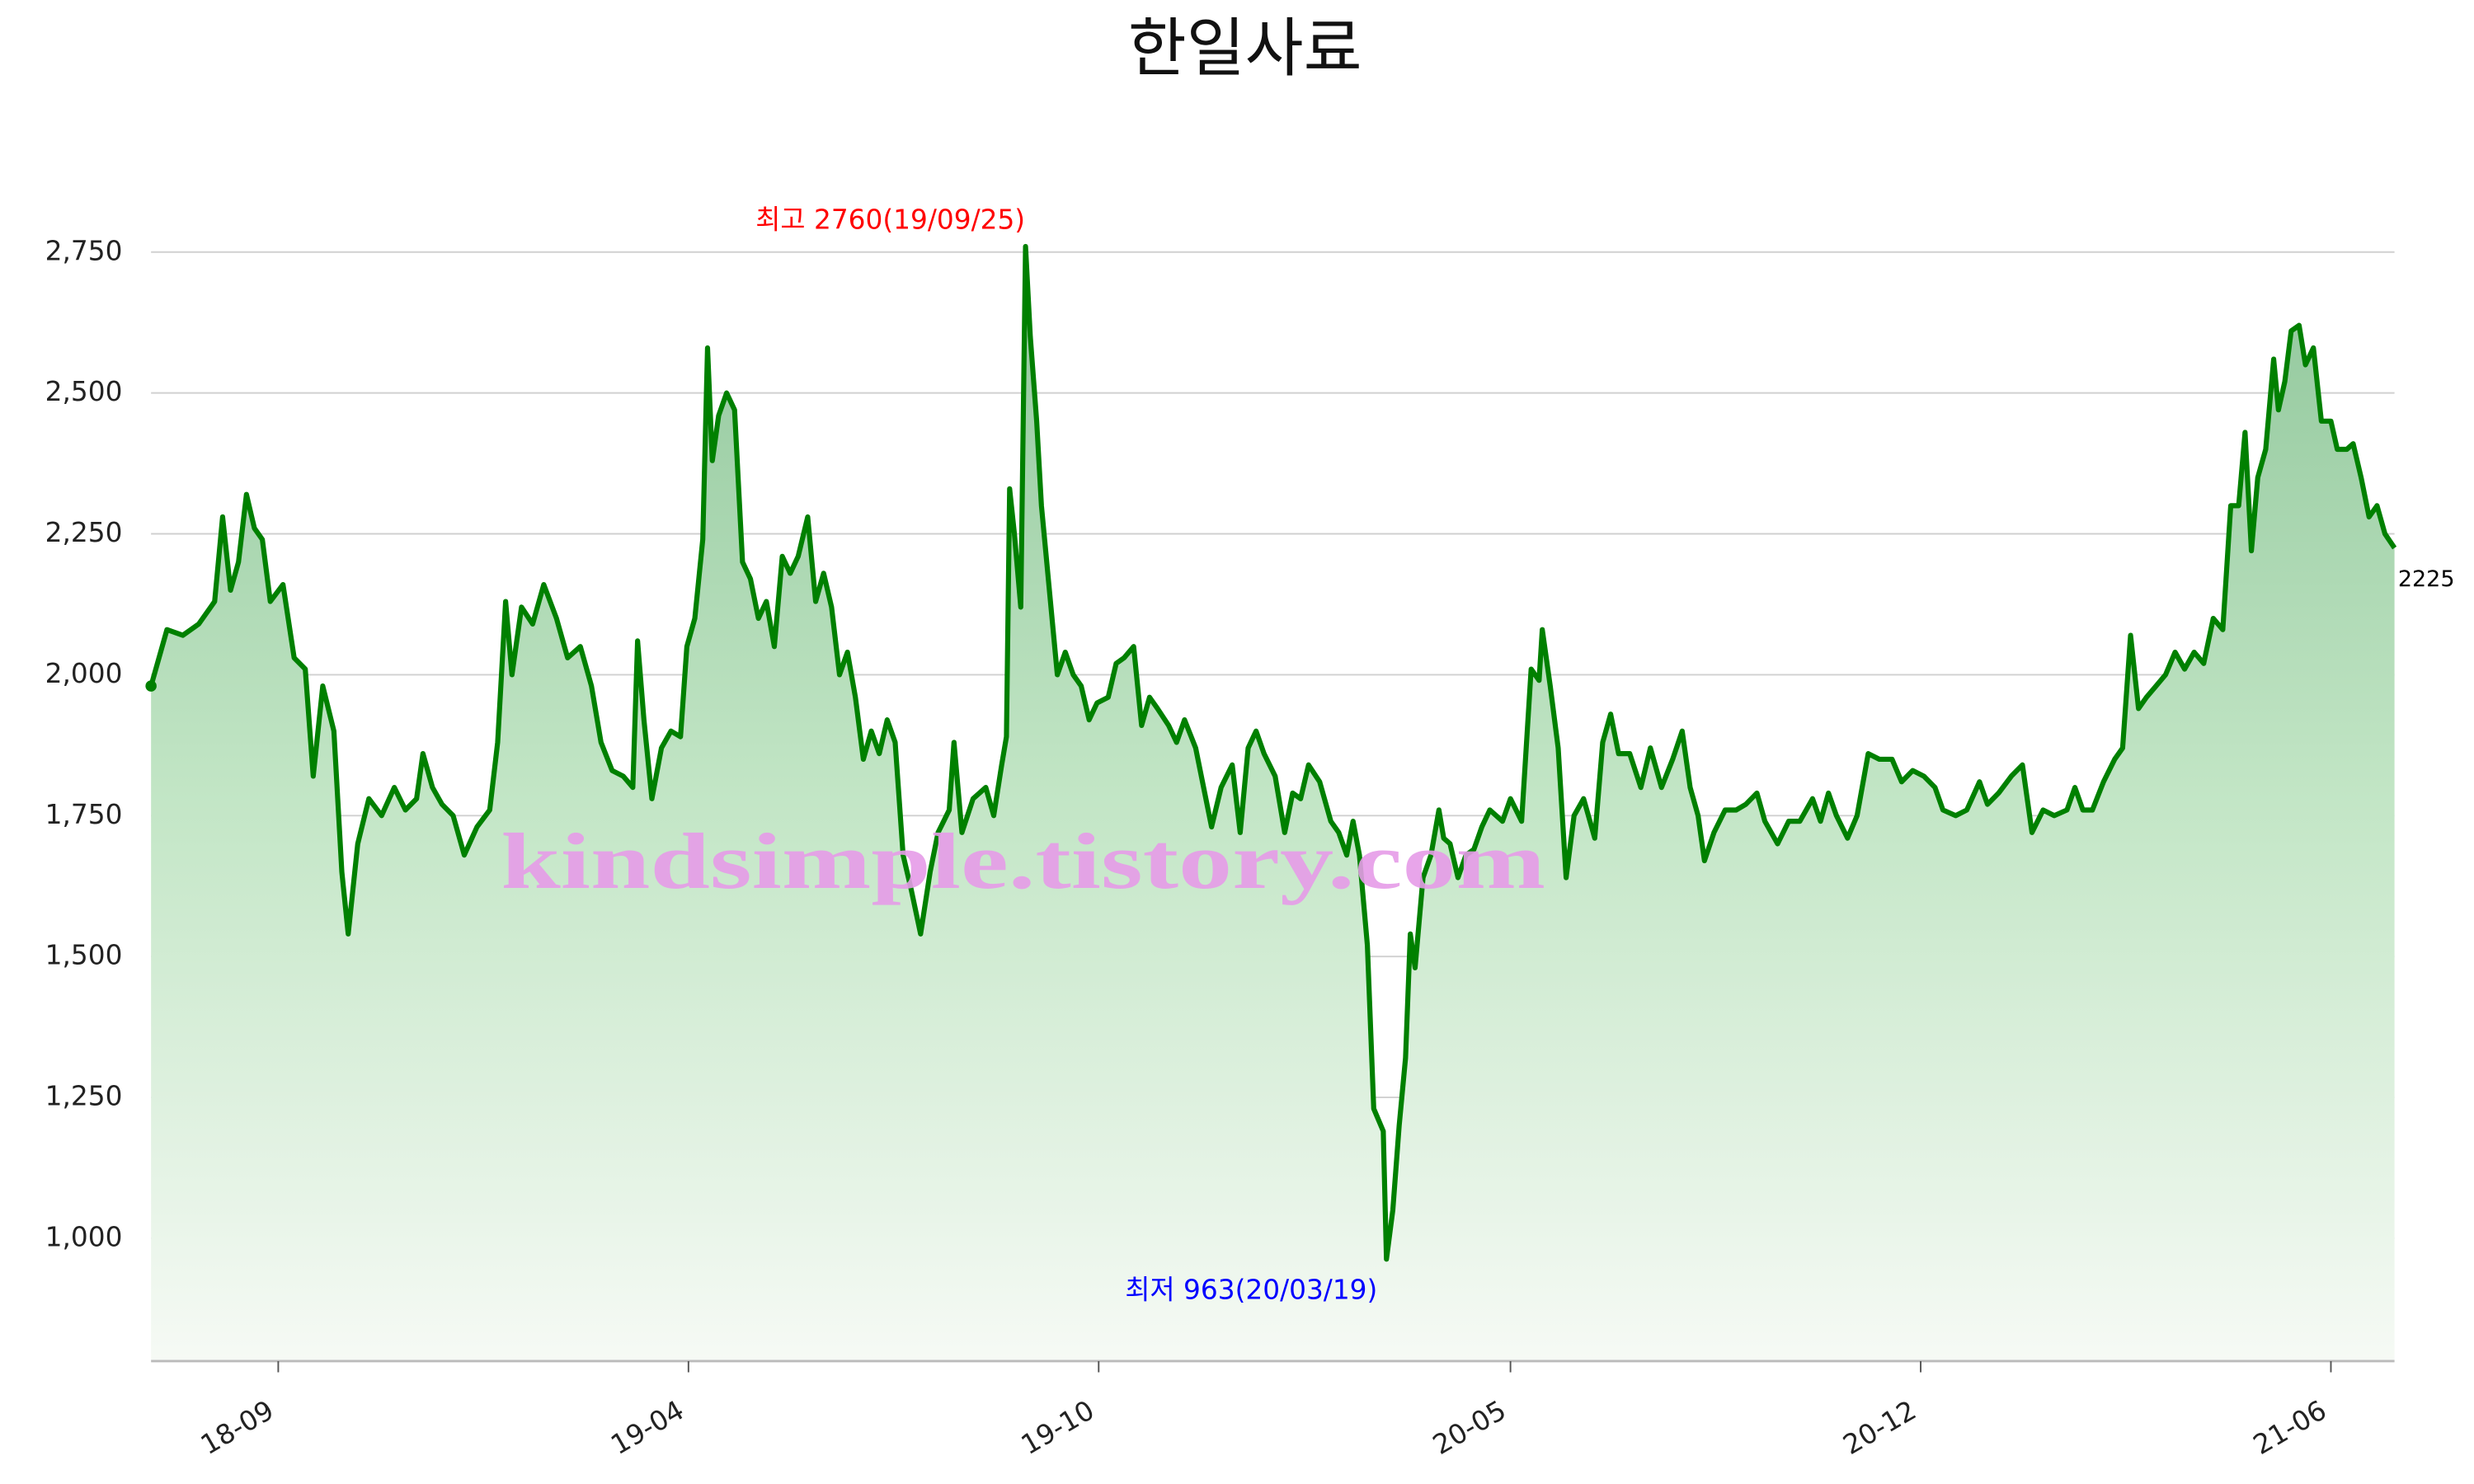 The width and height of the screenshot is (2474, 1484). I want to click on x-tick-label: 20-12, so click(1879, 1427).